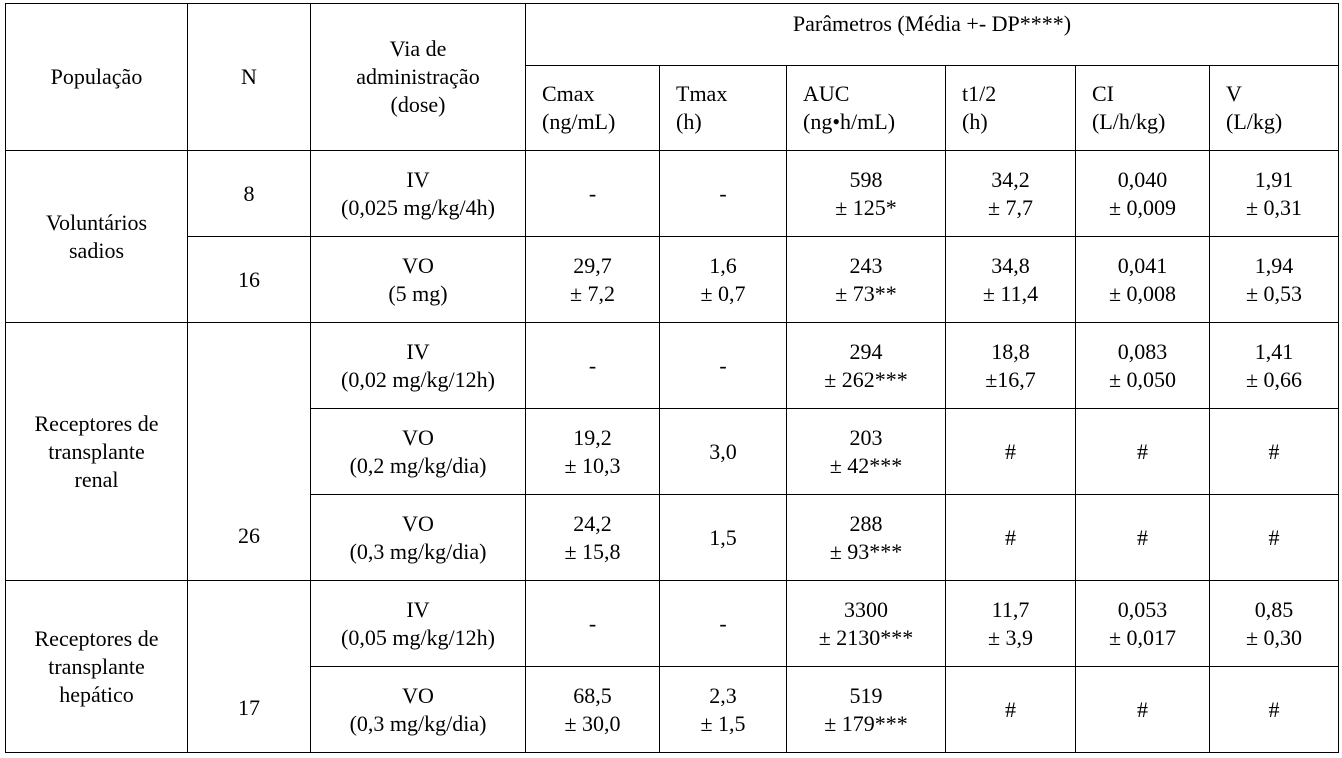 The width and height of the screenshot is (1342, 758). What do you see at coordinates (1142, 279) in the screenshot?
I see `value-cell: 0,041 ± 0,008` at bounding box center [1142, 279].